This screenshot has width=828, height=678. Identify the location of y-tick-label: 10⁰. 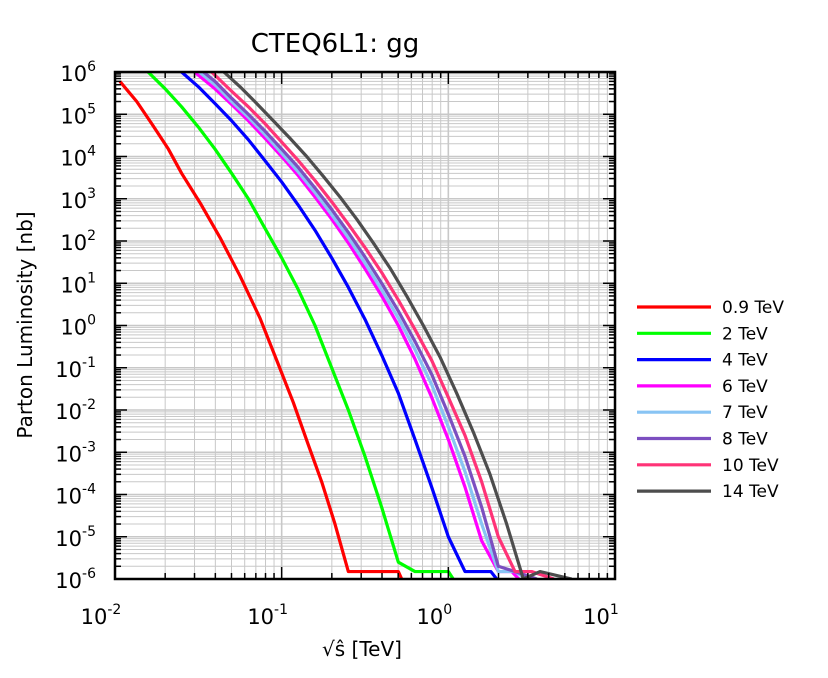
(78, 326).